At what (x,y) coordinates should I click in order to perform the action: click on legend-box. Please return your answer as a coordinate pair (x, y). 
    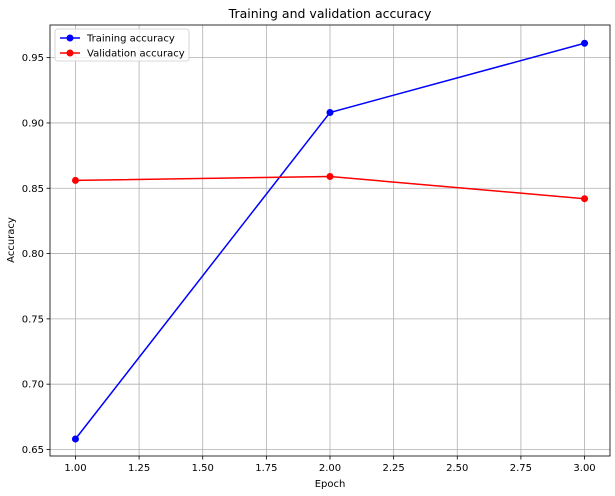
    Looking at the image, I should click on (122, 45).